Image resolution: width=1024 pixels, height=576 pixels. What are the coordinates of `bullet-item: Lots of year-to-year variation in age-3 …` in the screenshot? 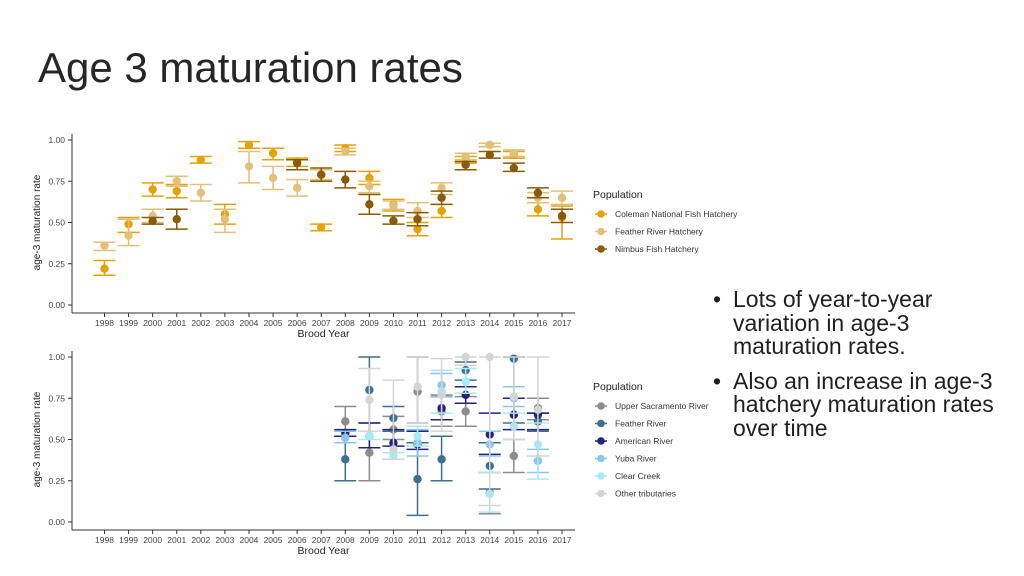 It's located at (863, 323).